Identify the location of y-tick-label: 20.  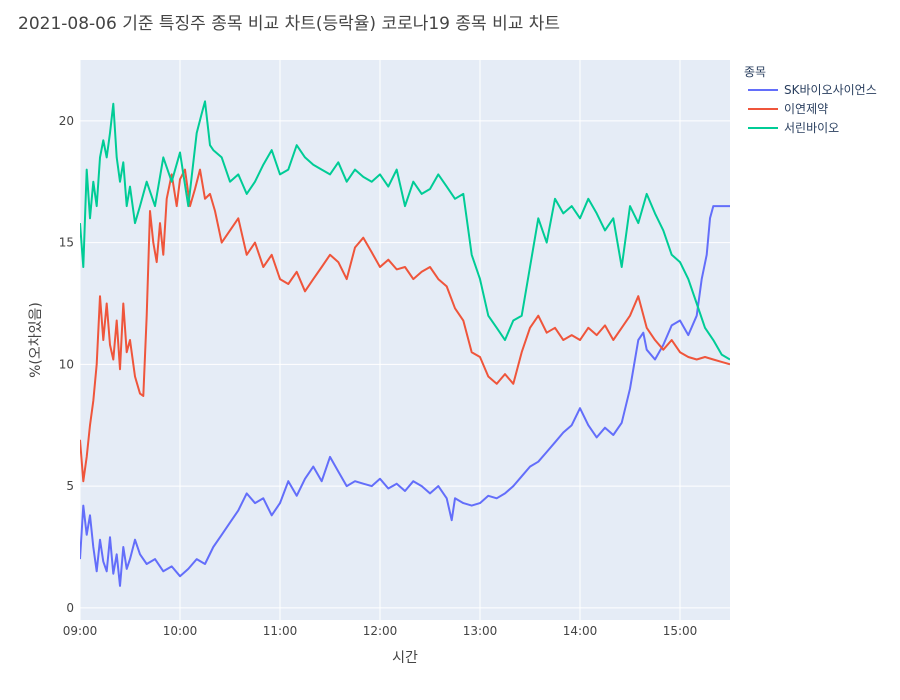
(66, 121).